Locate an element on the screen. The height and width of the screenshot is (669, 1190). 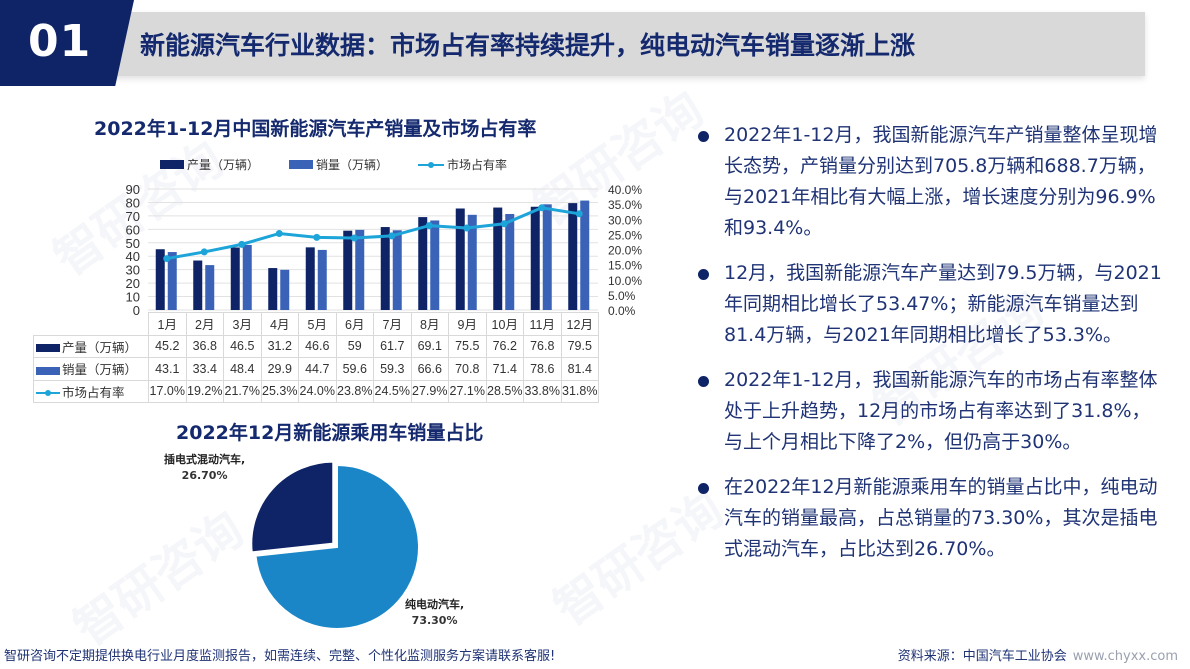
table-cell: 75.5 is located at coordinates (467, 346).